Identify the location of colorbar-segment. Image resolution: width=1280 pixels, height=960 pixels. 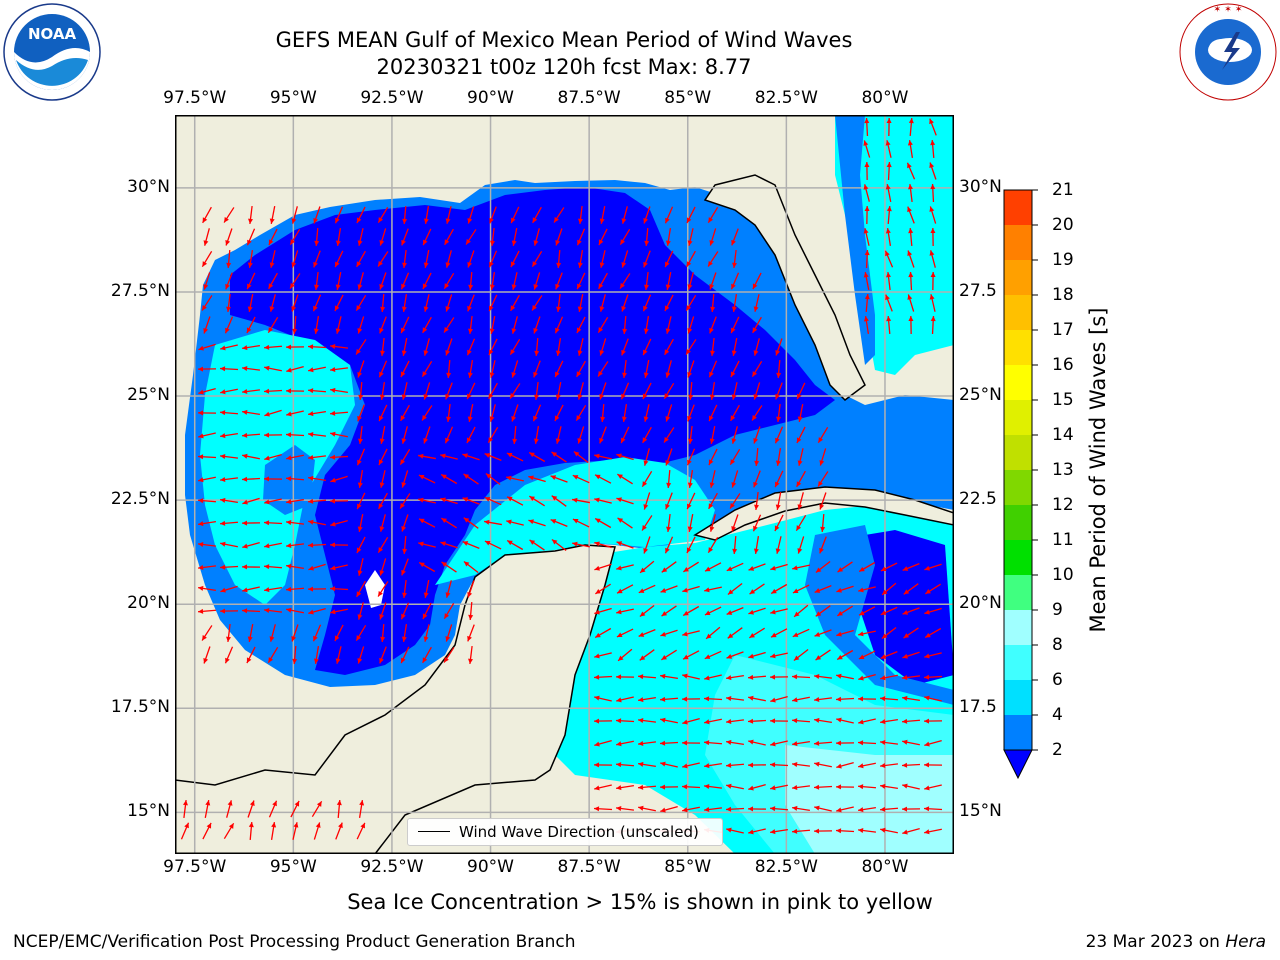
(1018, 522).